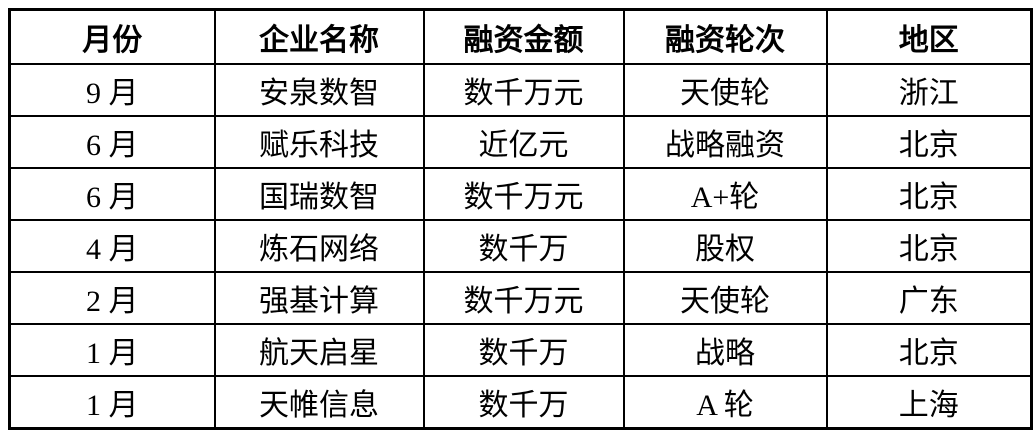 This screenshot has width=1036, height=435. What do you see at coordinates (319, 246) in the screenshot?
I see `cell-company: 炼石网络` at bounding box center [319, 246].